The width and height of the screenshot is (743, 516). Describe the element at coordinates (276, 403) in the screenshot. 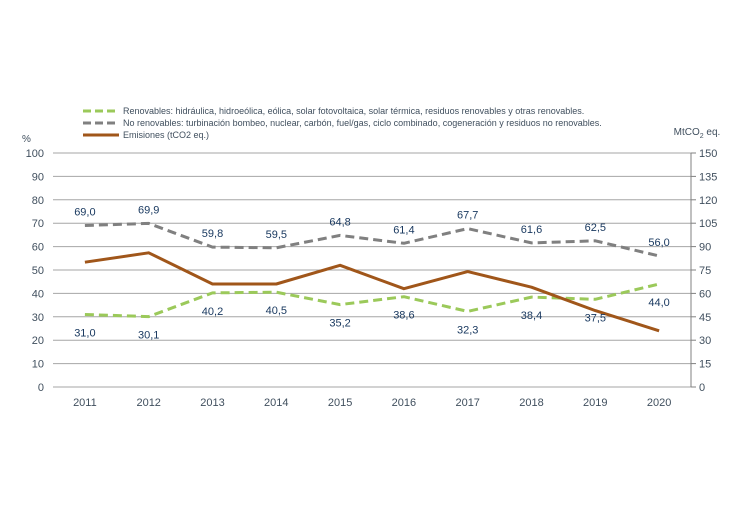

I see `x-tick-label: 2014` at that location.